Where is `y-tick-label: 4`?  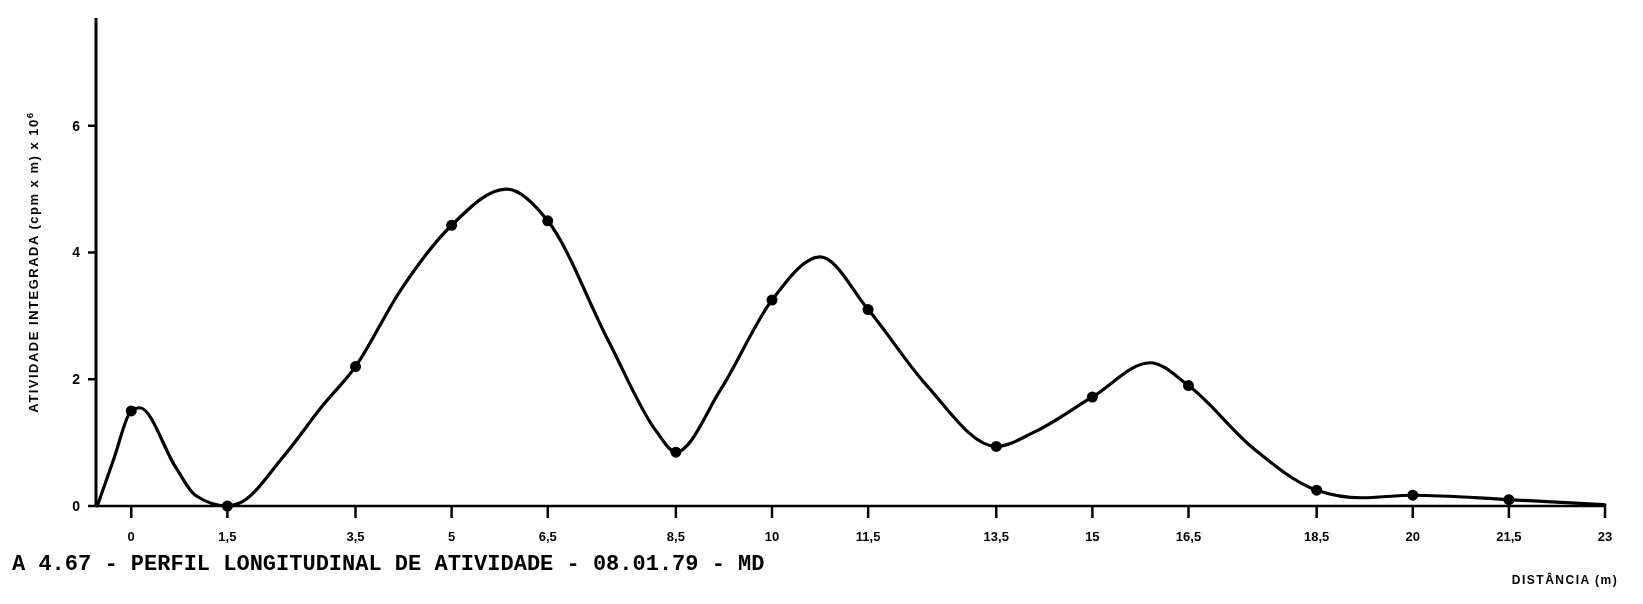
y-tick-label: 4 is located at coordinates (76, 252).